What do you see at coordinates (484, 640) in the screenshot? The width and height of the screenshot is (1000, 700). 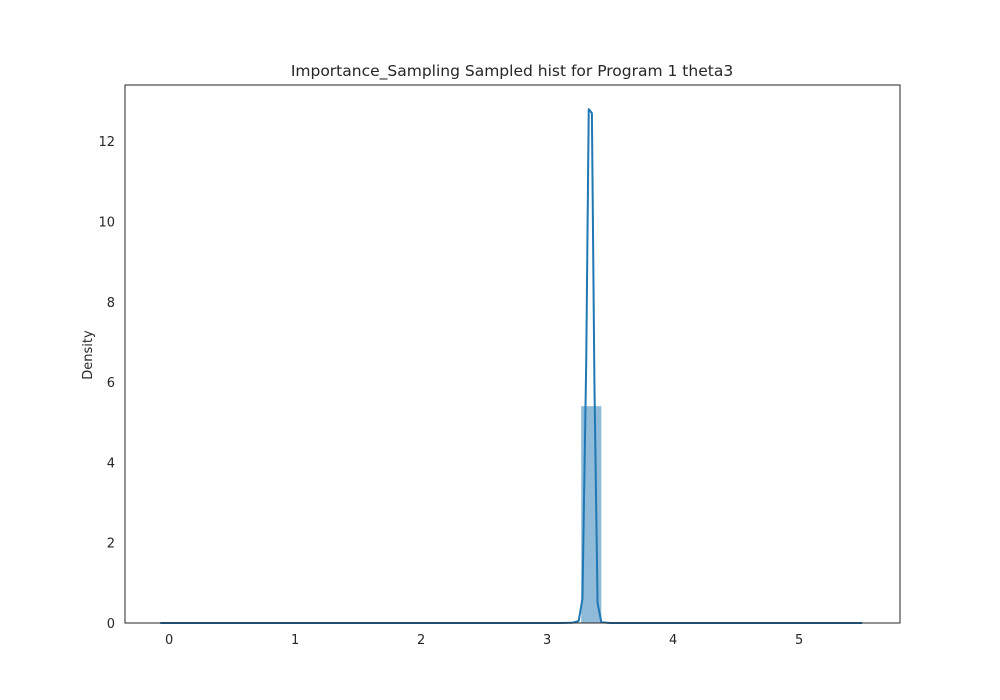 I see `x-axis-ticks: 0 1 2 3 4 5` at bounding box center [484, 640].